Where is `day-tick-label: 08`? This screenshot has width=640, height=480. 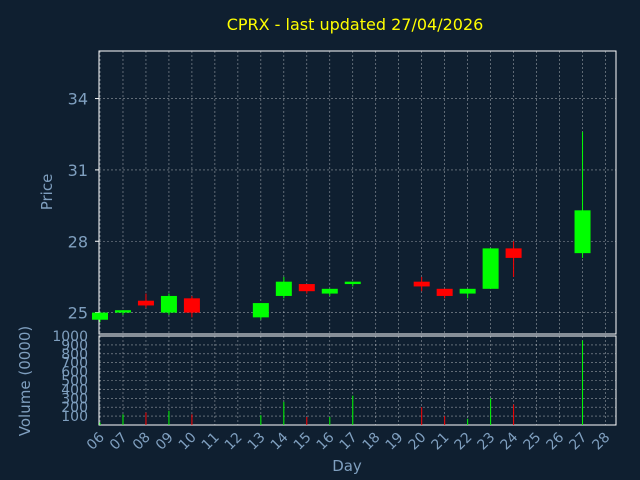 day-tick-label: 08 is located at coordinates (142, 442).